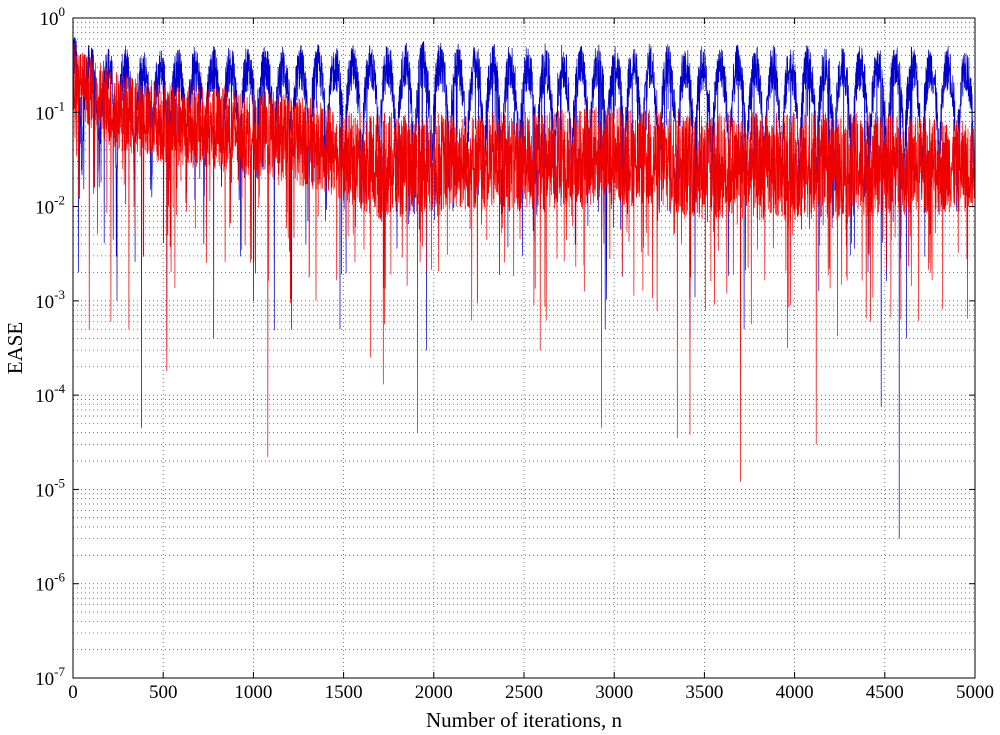  Describe the element at coordinates (50, 300) in the screenshot. I see `y-tick-label: 10⁻³` at that location.